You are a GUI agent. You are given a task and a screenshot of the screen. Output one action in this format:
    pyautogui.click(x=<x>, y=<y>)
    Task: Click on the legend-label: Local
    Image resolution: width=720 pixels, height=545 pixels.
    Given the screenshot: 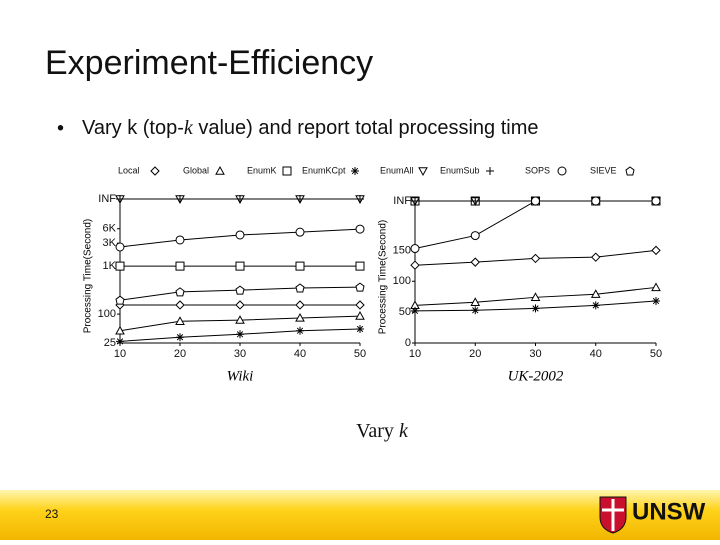 What is the action you would take?
    pyautogui.click(x=129, y=170)
    